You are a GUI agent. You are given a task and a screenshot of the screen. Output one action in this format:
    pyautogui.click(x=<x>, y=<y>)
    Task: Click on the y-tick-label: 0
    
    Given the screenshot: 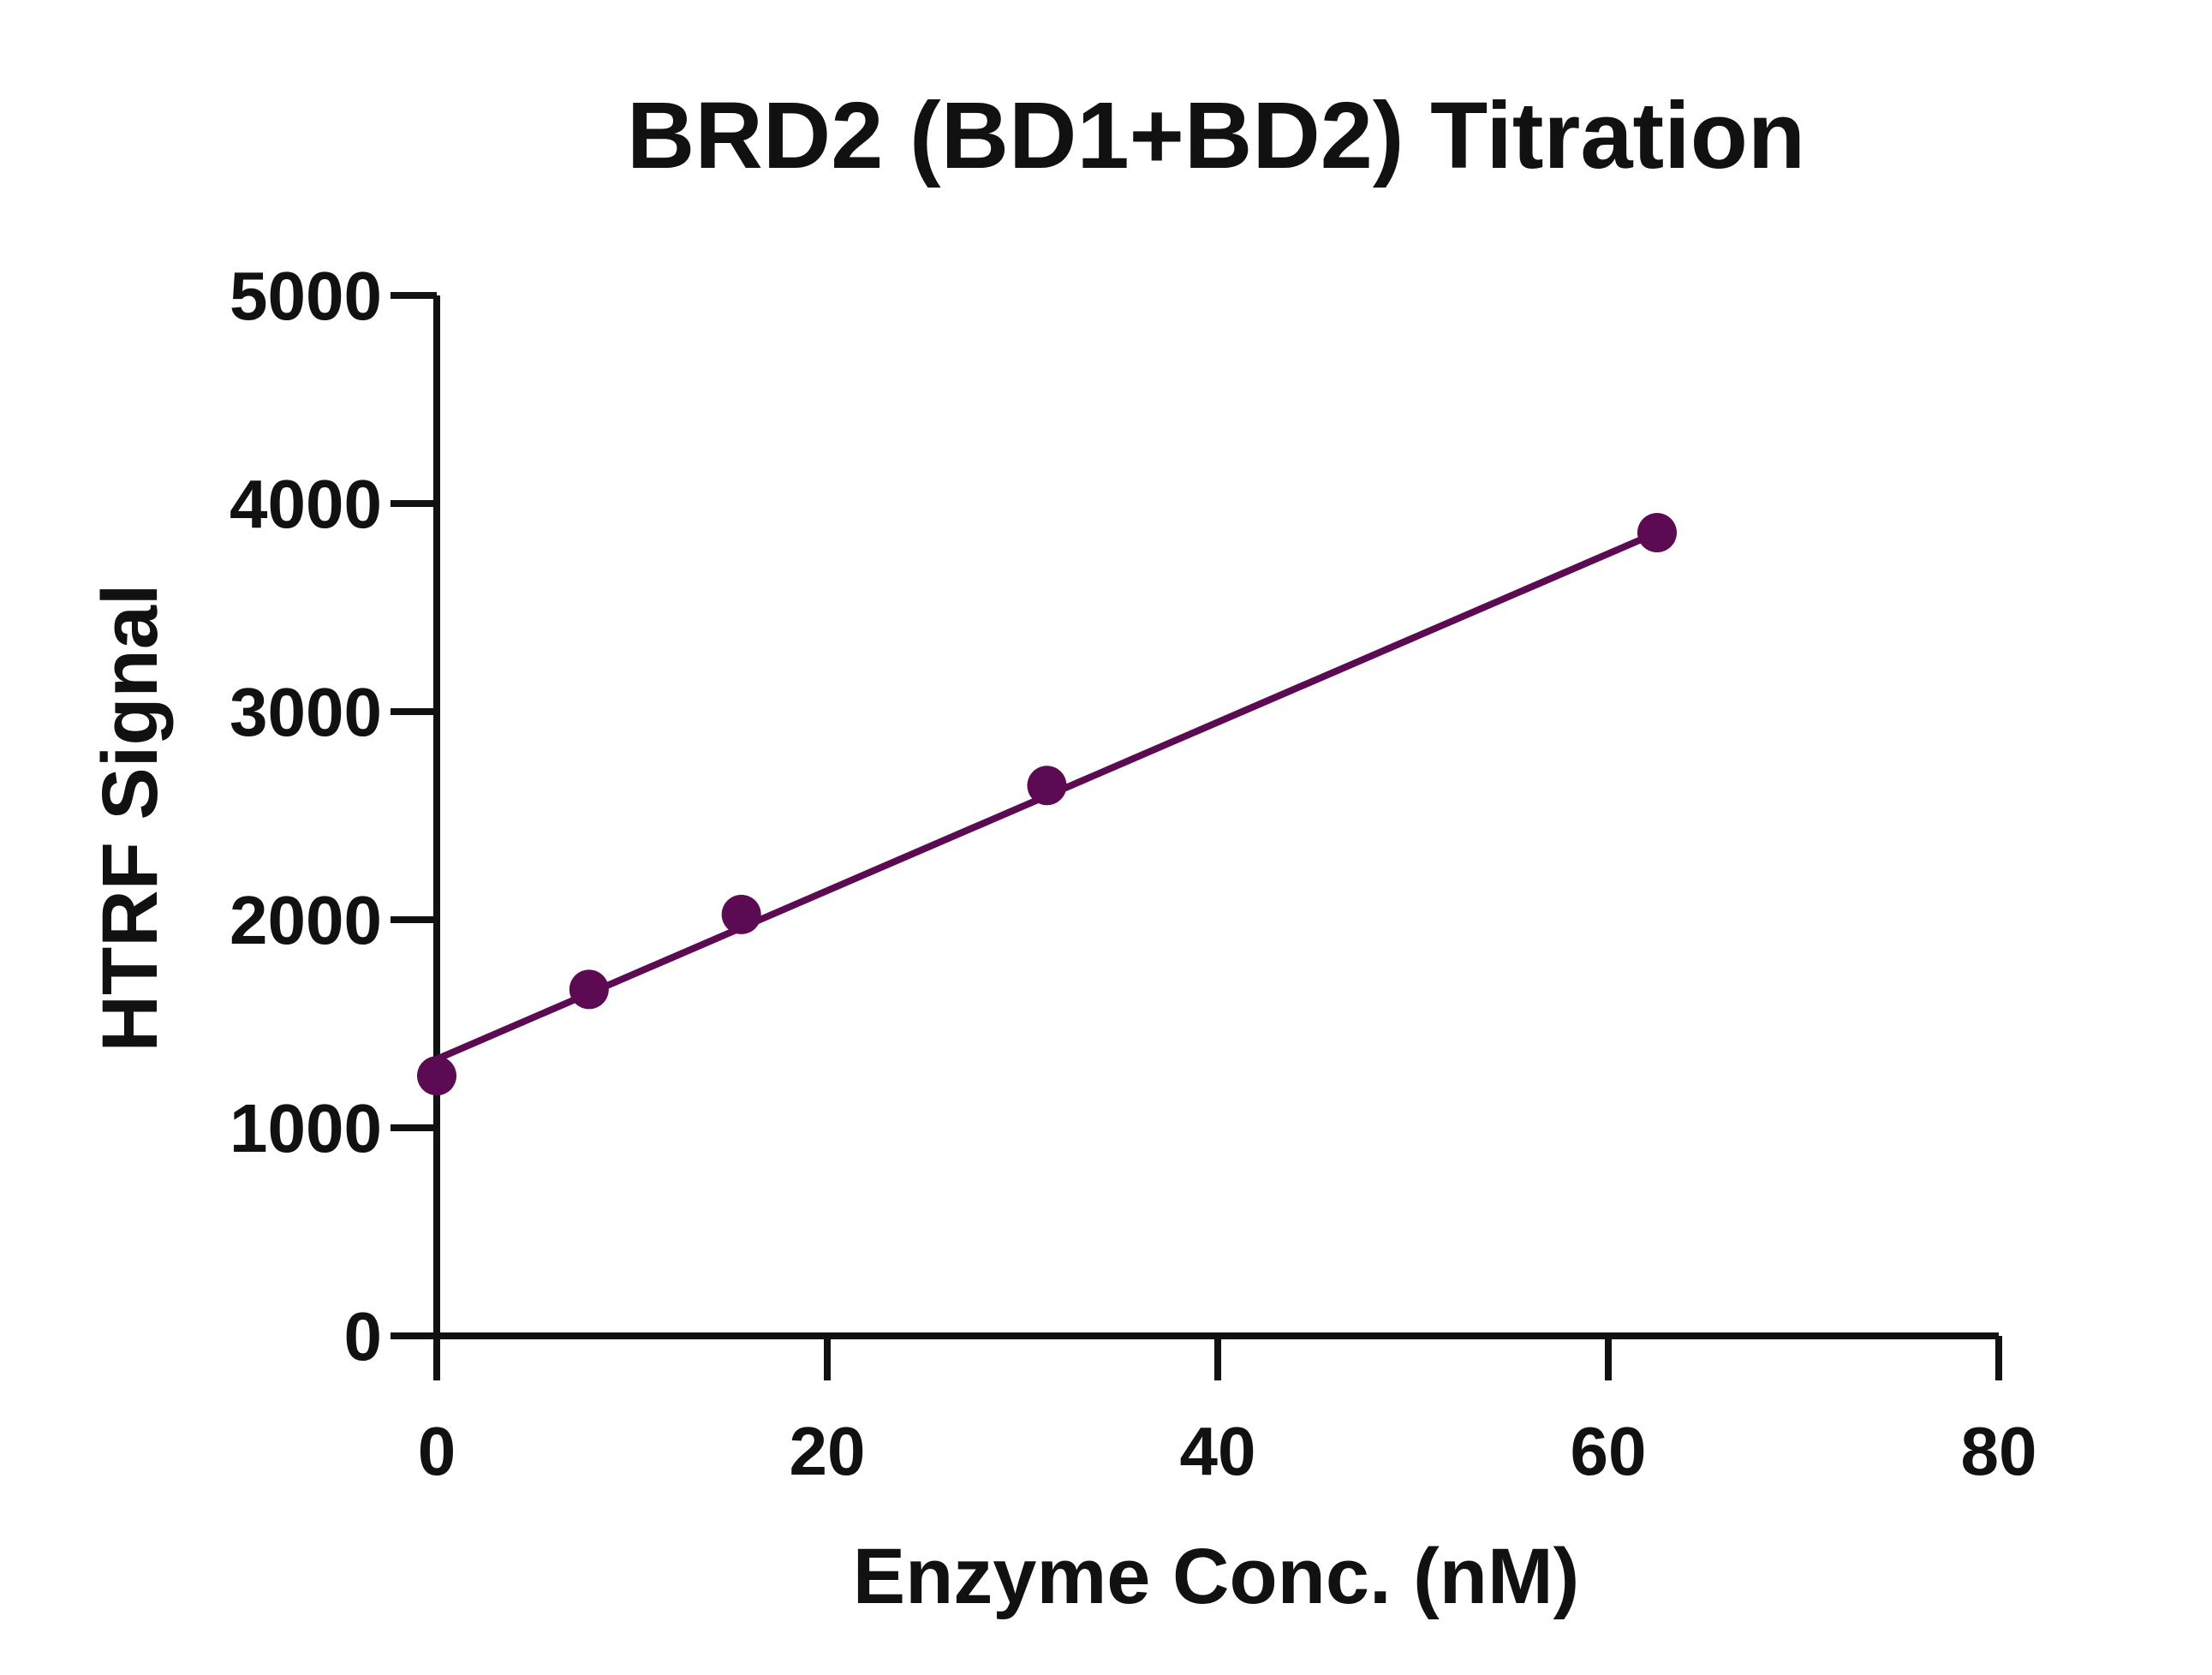 What is the action you would take?
    pyautogui.click(x=363, y=1336)
    